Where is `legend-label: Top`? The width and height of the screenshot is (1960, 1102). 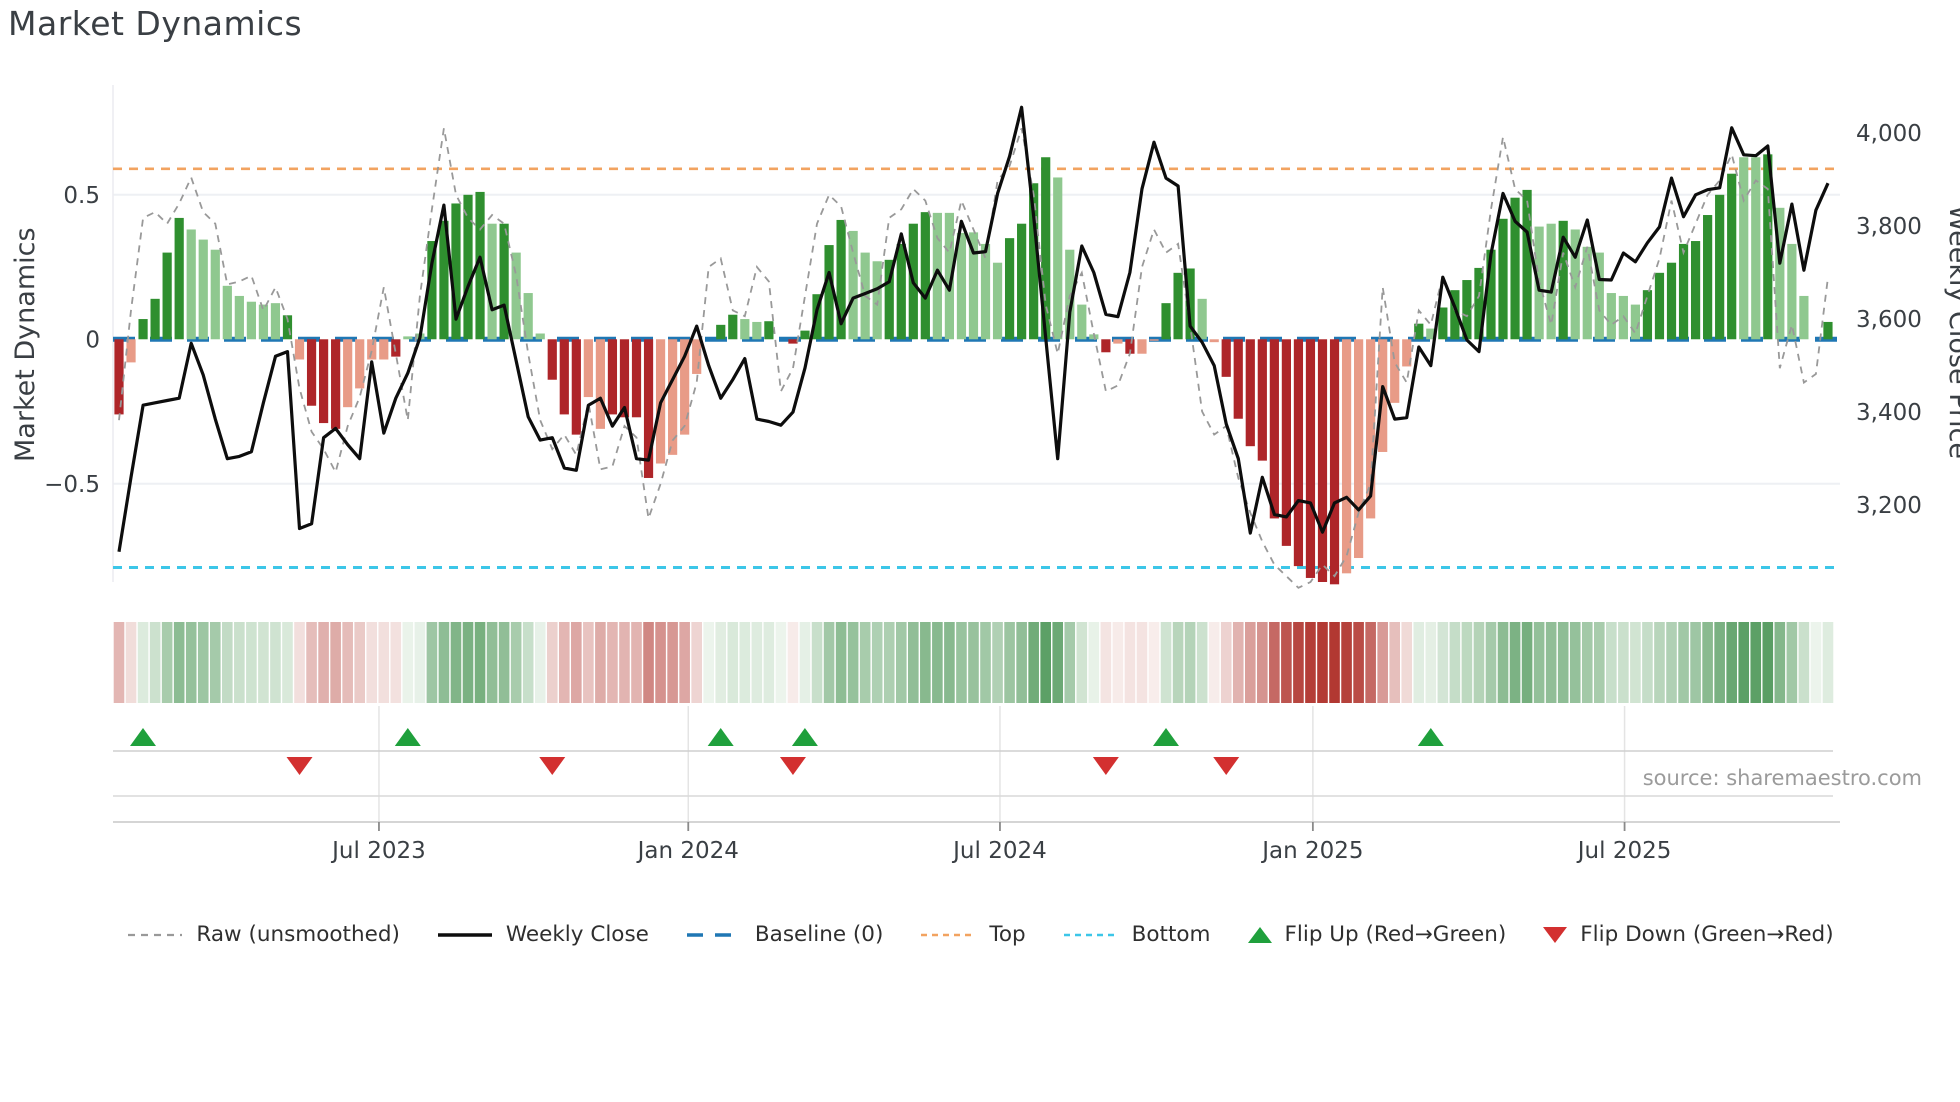
legend-label: Top is located at coordinates (1007, 934).